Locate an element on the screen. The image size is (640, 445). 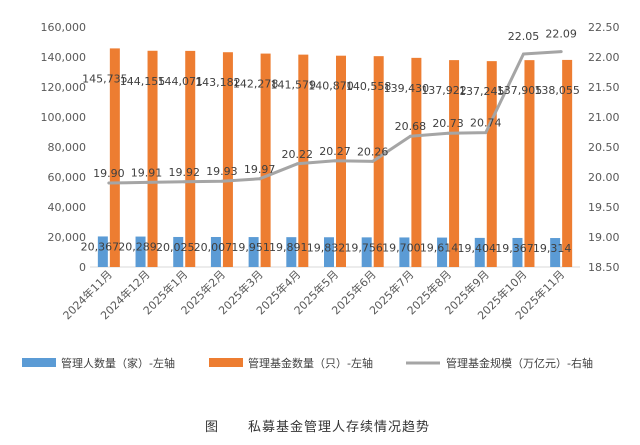
right-axis-tick-label: 18.50 is located at coordinates (604, 267).